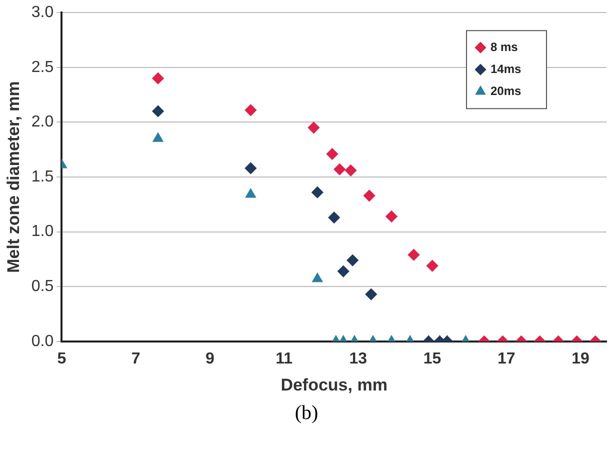 The height and width of the screenshot is (455, 613). What do you see at coordinates (307, 413) in the screenshot?
I see `text: (b)` at bounding box center [307, 413].